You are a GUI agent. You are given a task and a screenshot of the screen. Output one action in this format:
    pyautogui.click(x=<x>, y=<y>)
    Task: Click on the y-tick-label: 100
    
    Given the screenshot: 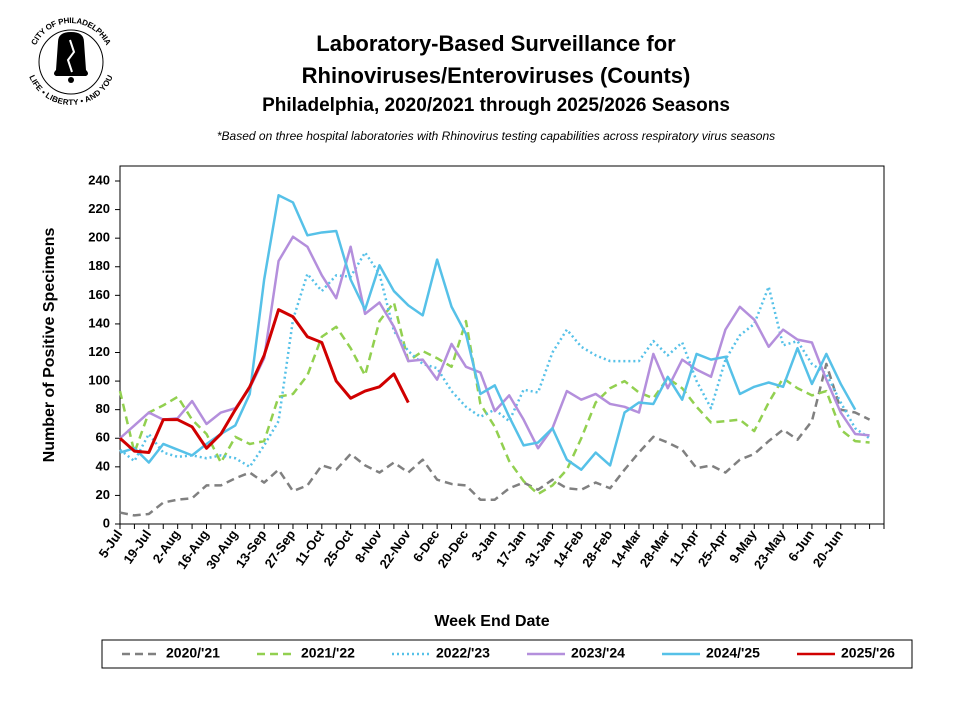 What is the action you would take?
    pyautogui.click(x=99, y=380)
    